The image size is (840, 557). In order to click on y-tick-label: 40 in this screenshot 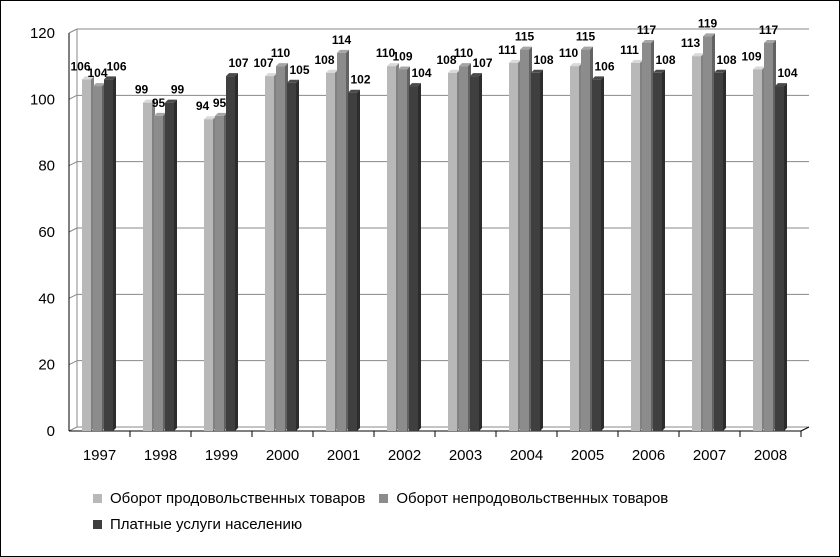, I will do `click(46, 298)`.